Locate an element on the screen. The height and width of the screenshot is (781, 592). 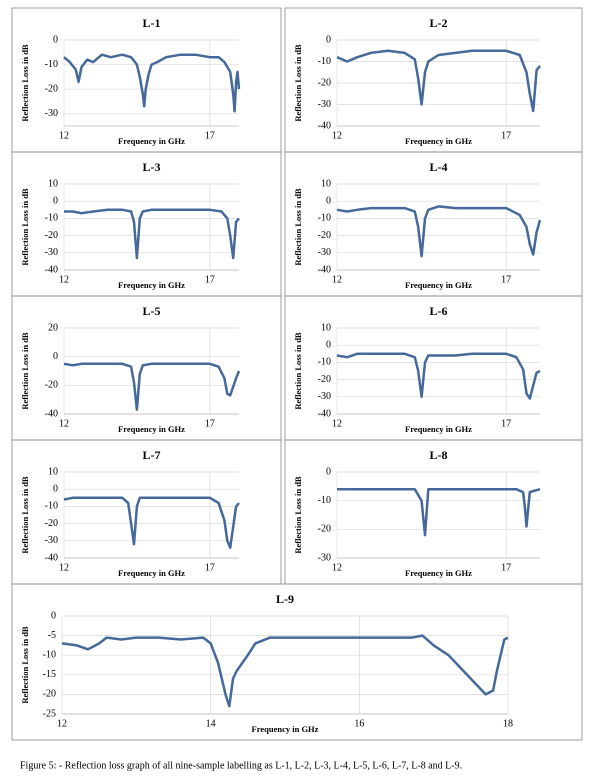
chart-title: L-8 is located at coordinates (439, 455).